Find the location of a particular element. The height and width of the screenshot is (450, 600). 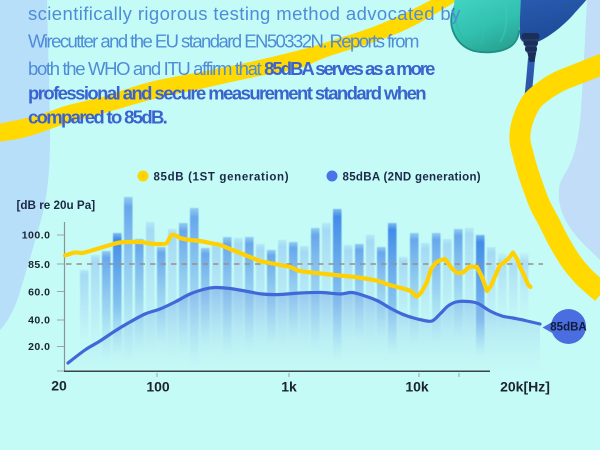

svg-text: 40.0 is located at coordinates (39, 321).